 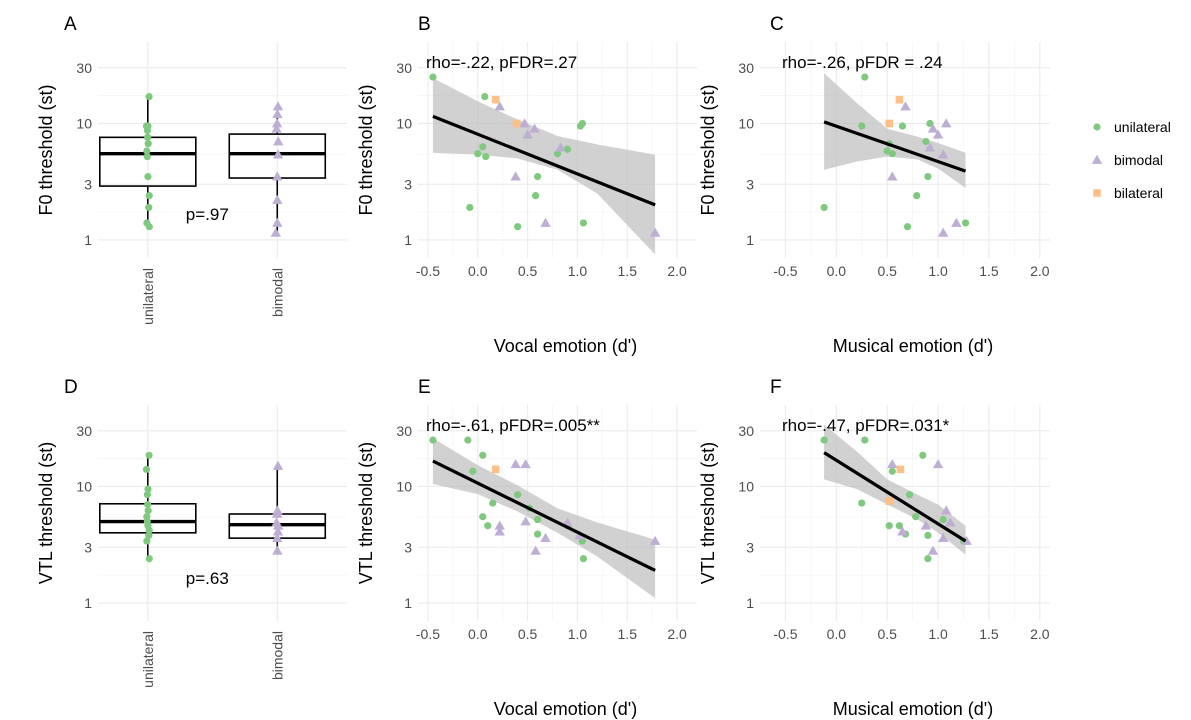 What do you see at coordinates (866, 425) in the screenshot?
I see `correlation-annotation: rho=-.47, pFDR=.031*` at bounding box center [866, 425].